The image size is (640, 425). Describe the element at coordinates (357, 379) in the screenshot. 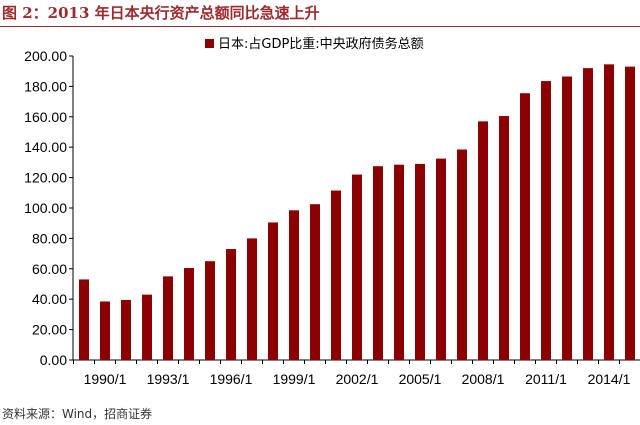

I see `x-tick-label: 2002/1` at that location.